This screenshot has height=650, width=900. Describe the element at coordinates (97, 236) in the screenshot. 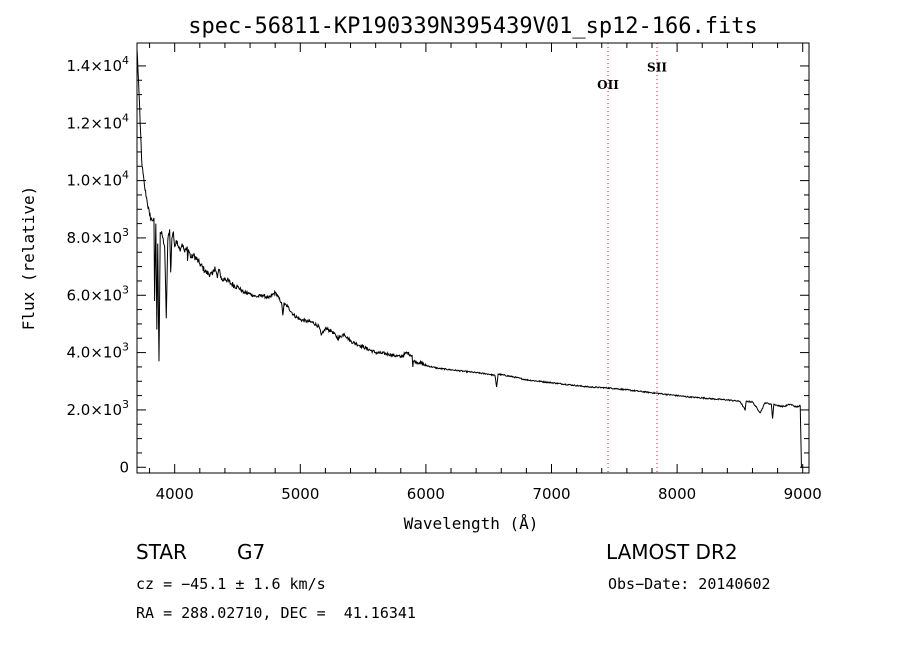

I see `y-tick-label: 8.0×10³` at that location.